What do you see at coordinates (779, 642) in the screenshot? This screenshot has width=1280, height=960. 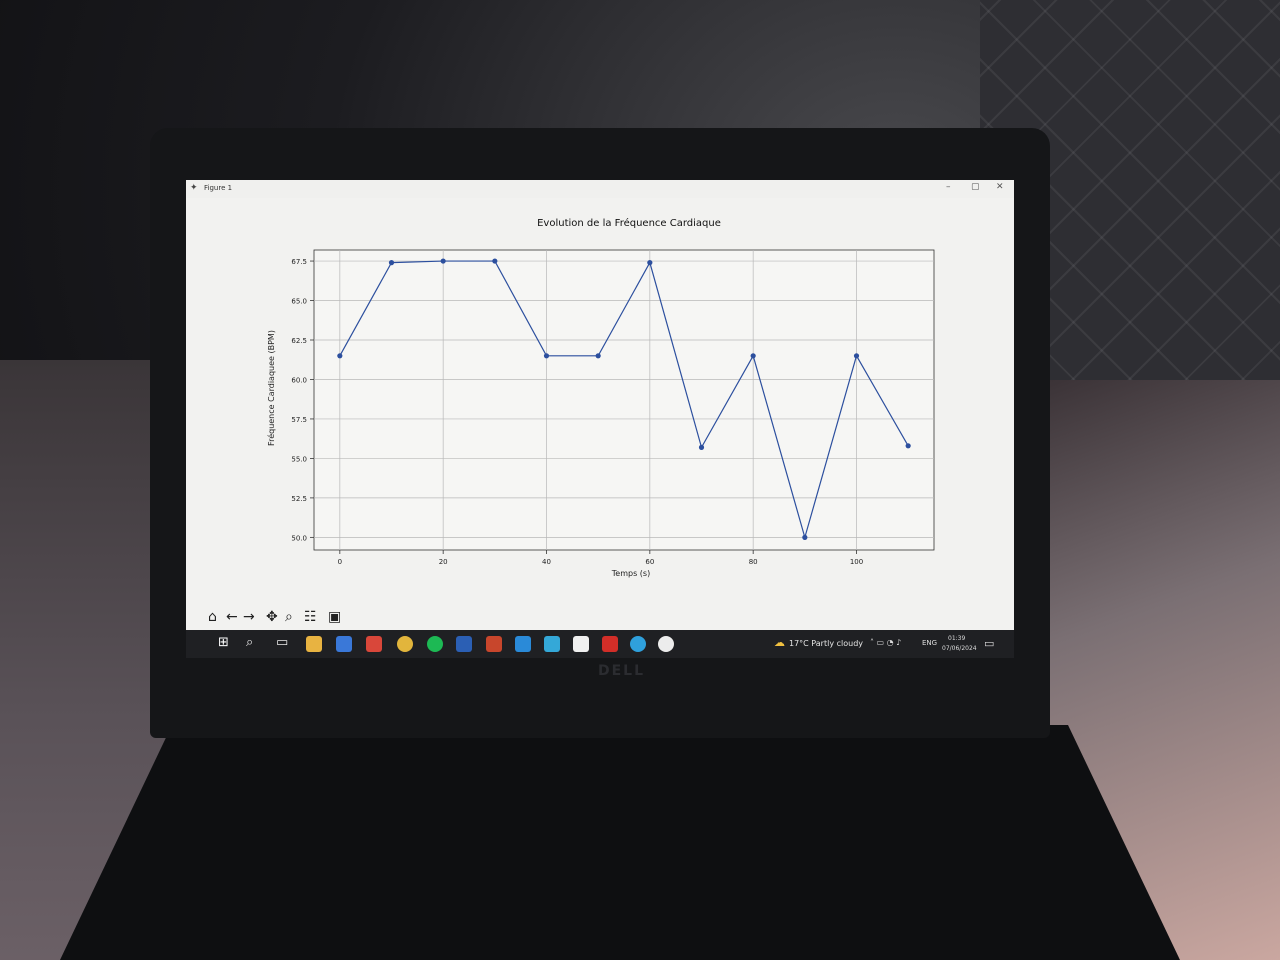 I see `weather-icon: ☁` at bounding box center [779, 642].